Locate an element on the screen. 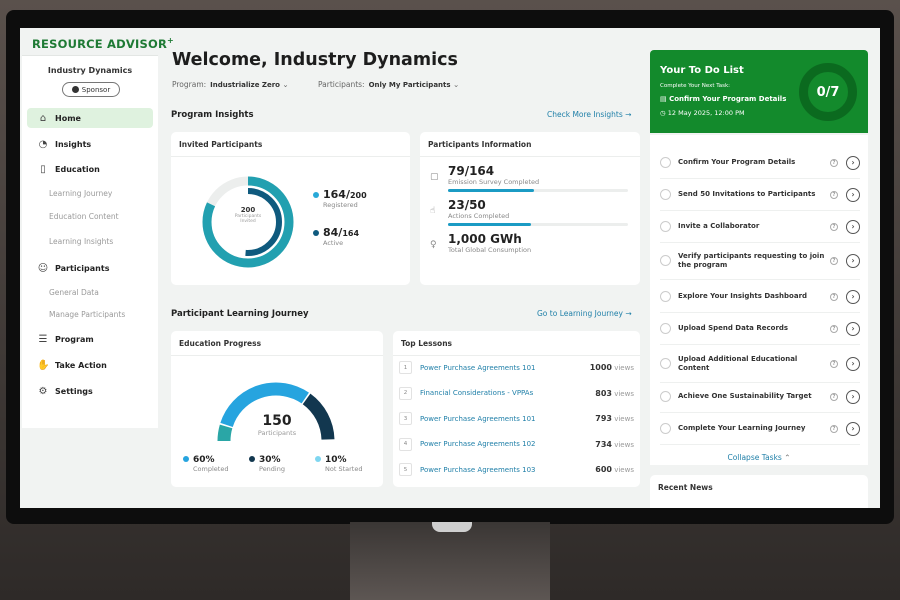 This screenshot has width=900, height=600. brand-name: RESOURCE ADVISOR is located at coordinates (100, 43).